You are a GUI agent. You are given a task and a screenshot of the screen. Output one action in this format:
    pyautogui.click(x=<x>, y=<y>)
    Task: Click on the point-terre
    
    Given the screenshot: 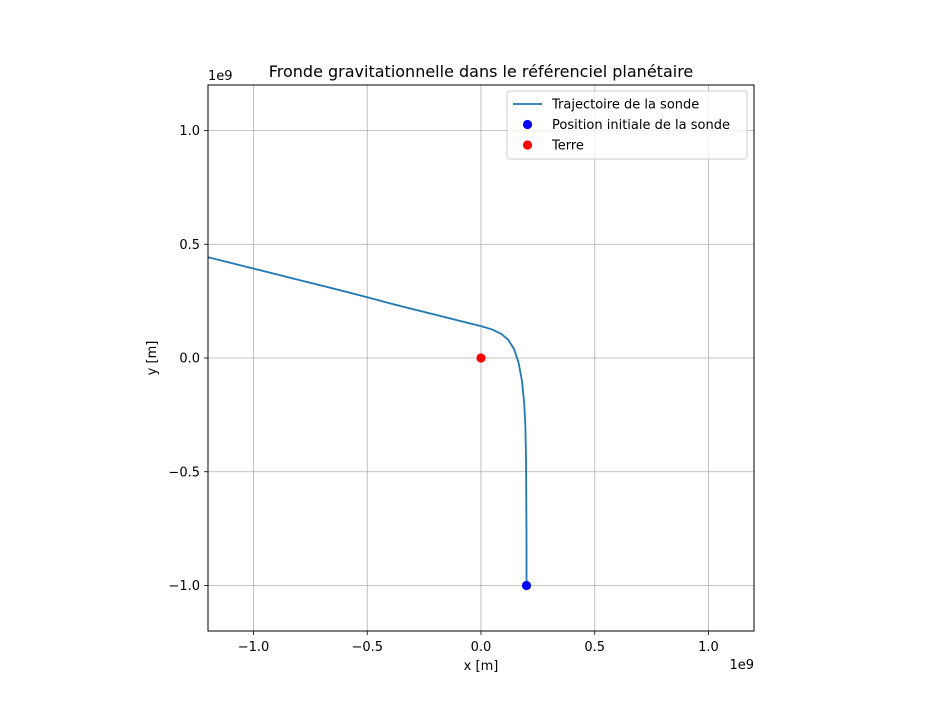 What is the action you would take?
    pyautogui.click(x=481, y=358)
    